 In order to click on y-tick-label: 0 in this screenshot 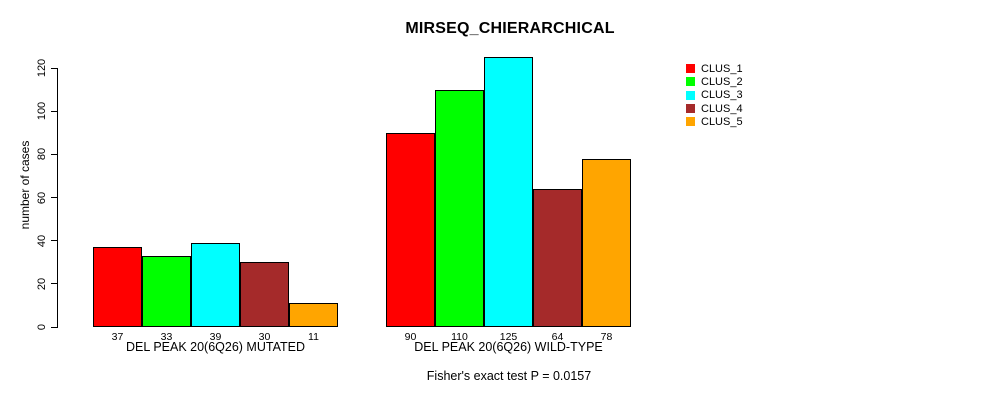, I will do `click(42, 327)`.